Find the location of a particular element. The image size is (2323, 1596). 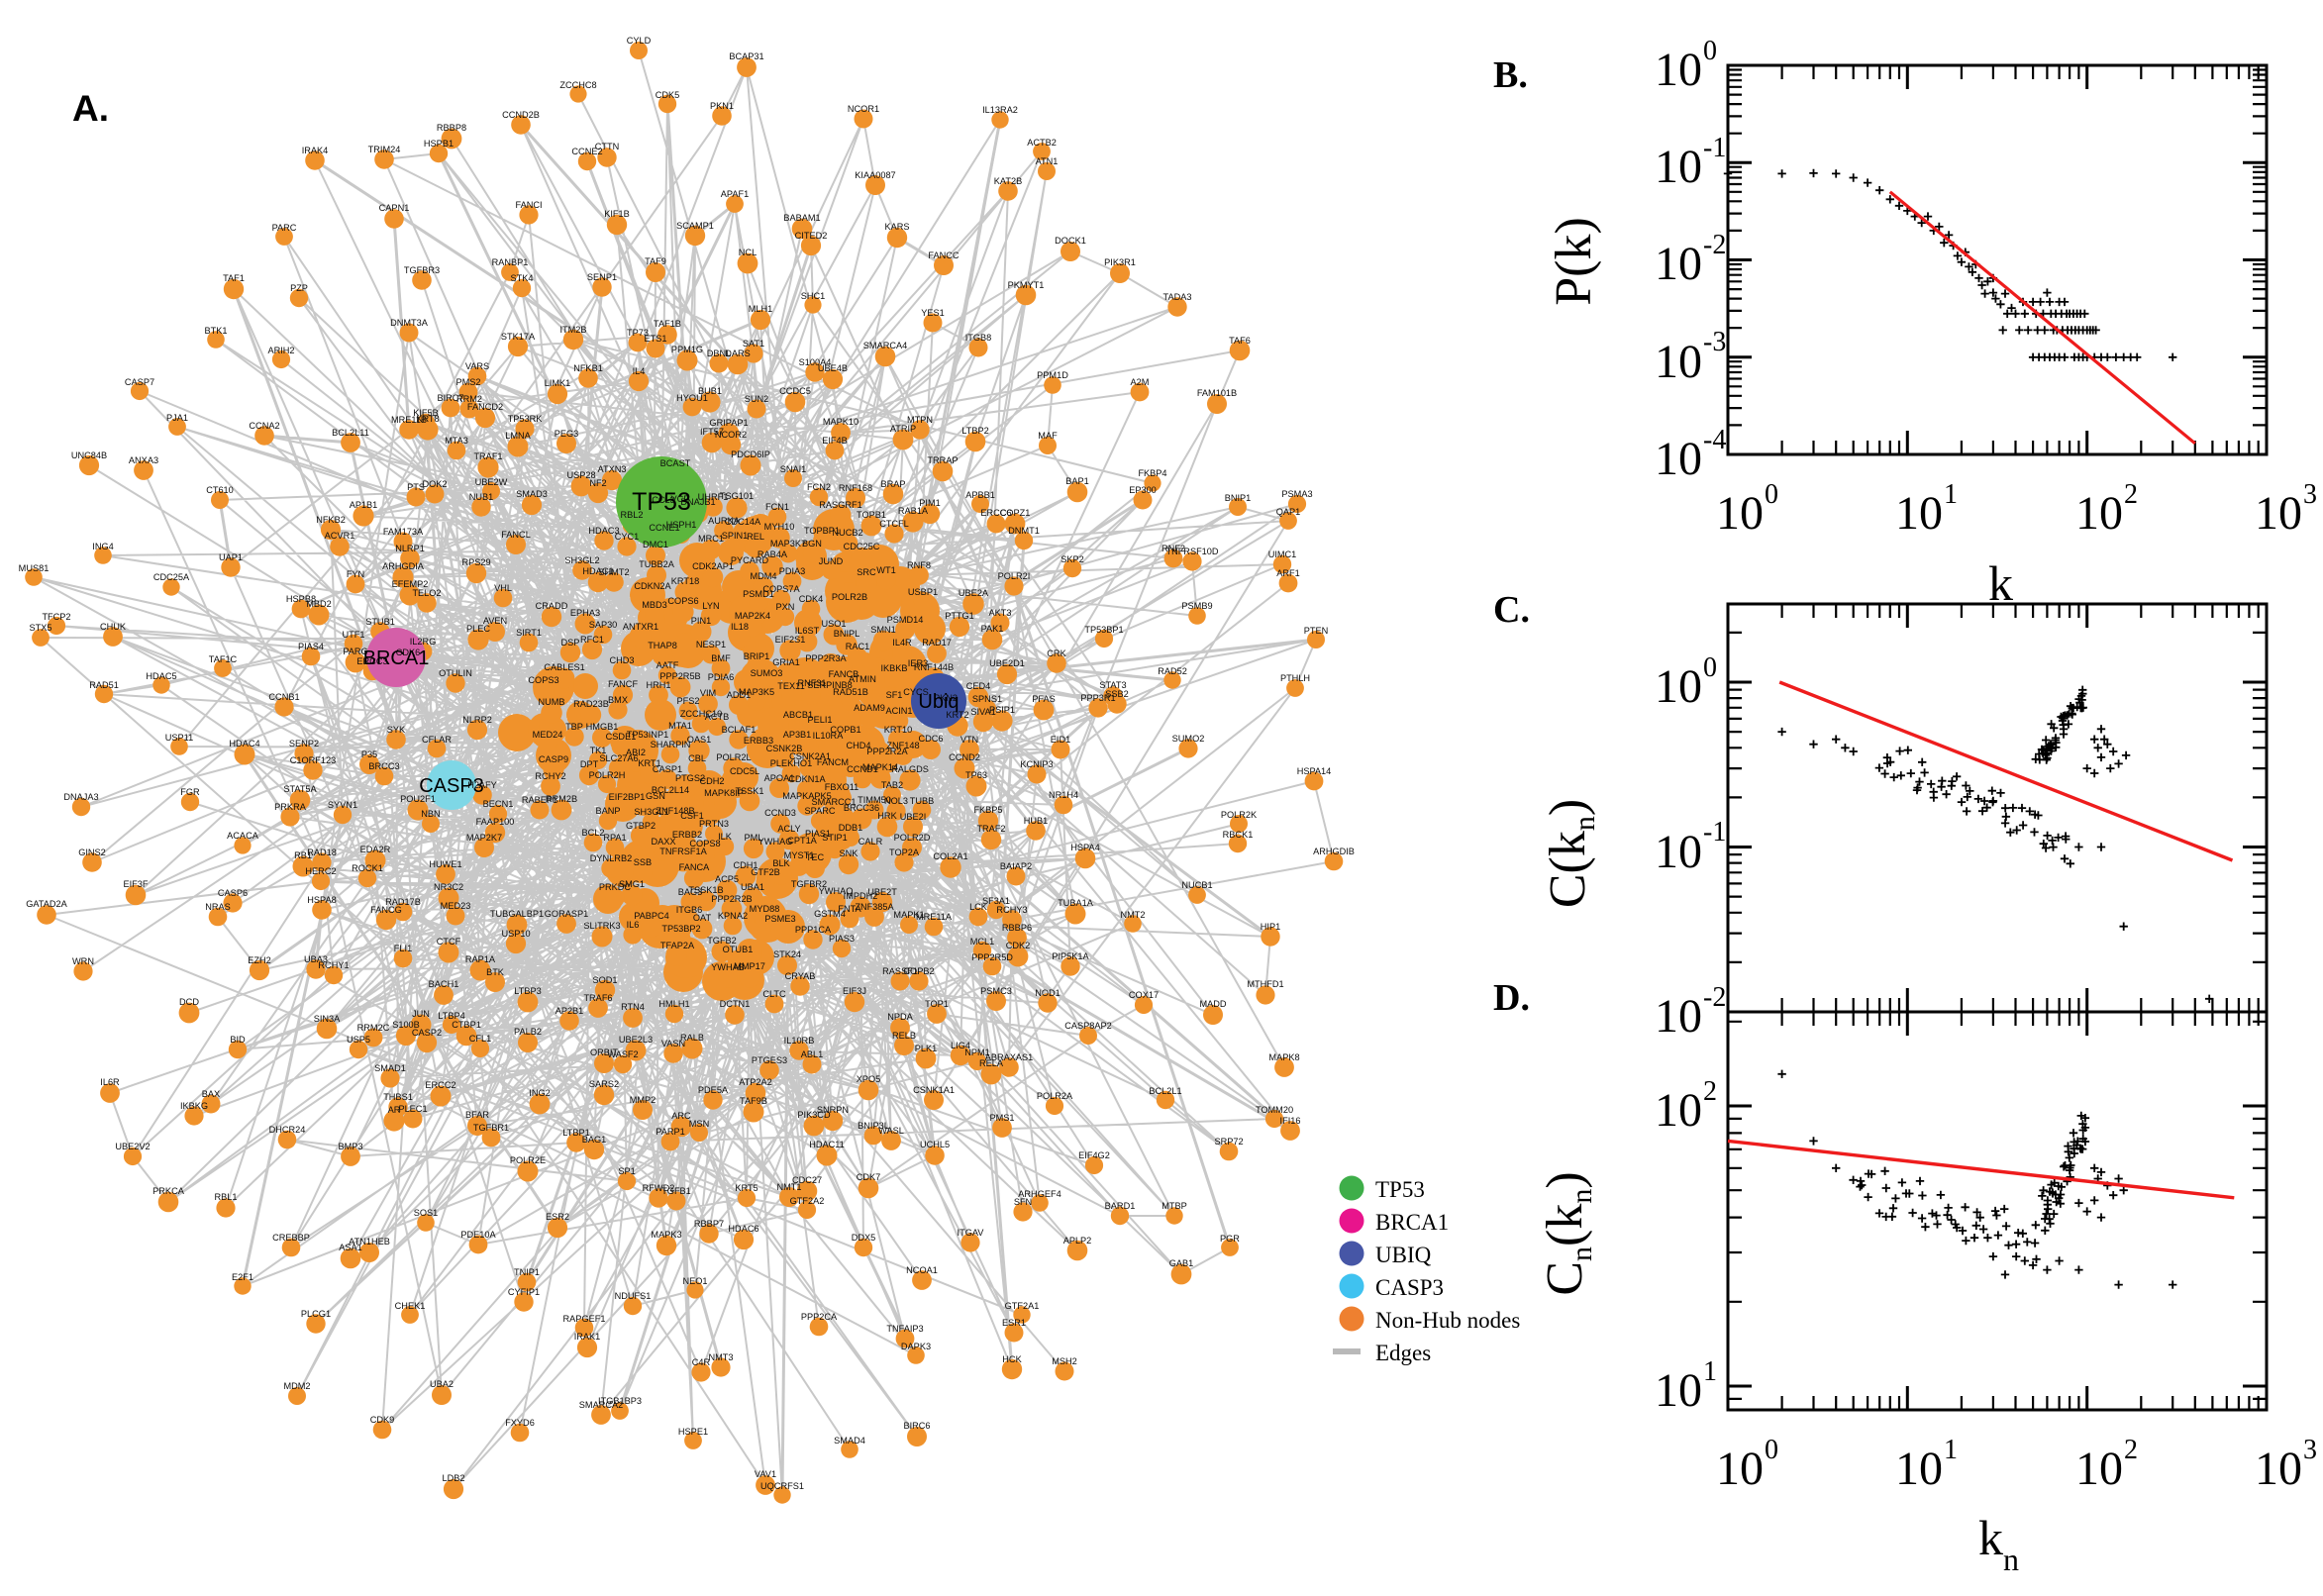

svg-text: DDX5 is located at coordinates (864, 1238).